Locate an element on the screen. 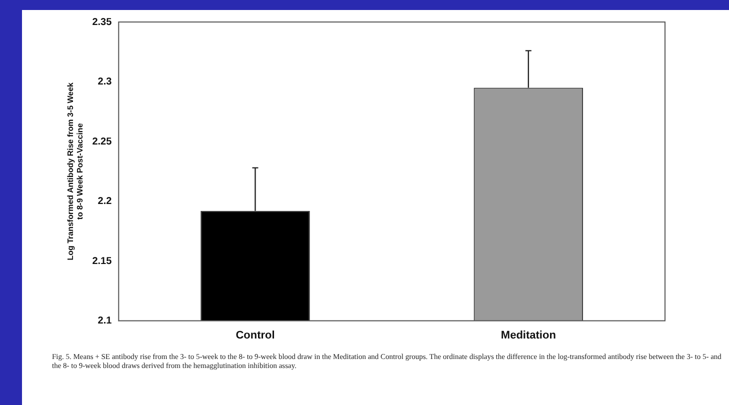 The height and width of the screenshot is (405, 729). y-axis-title: Log Transformed Antibody Rise from 3-5 Week to 8-9 Week Post-Vaccine is located at coordinates (75, 171).